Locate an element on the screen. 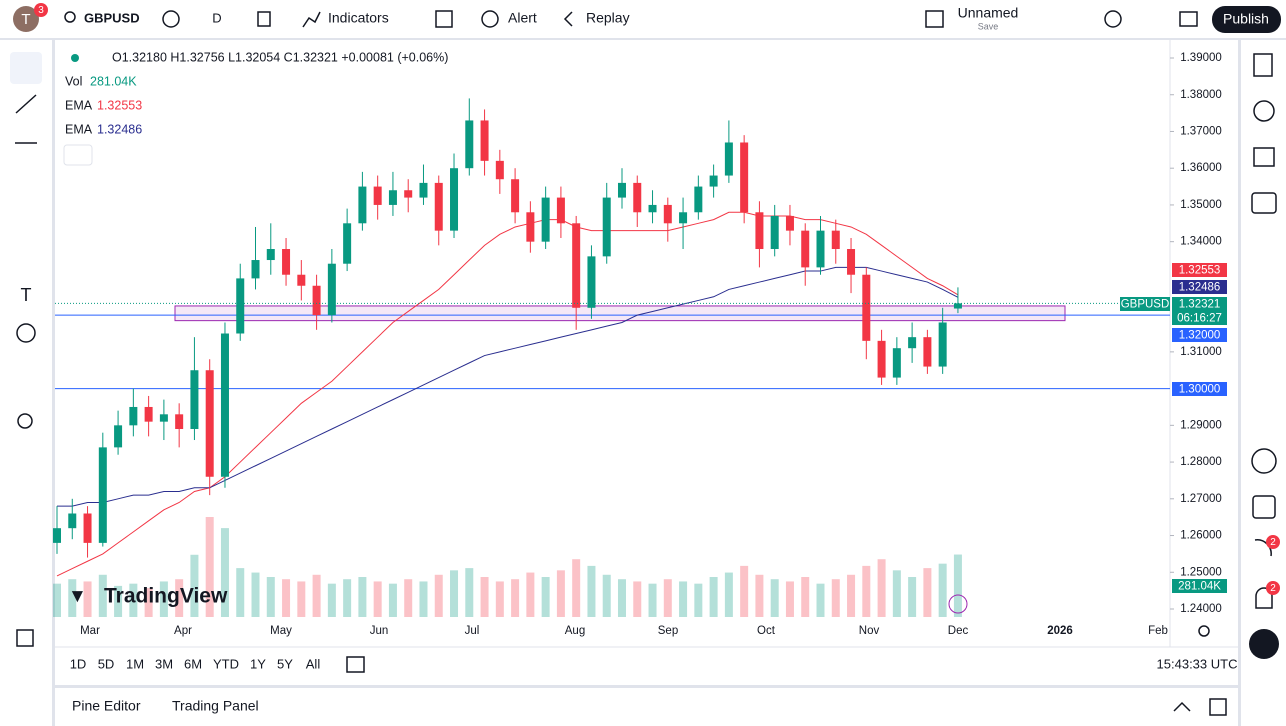  ideas-icon is located at coordinates (1264, 461).